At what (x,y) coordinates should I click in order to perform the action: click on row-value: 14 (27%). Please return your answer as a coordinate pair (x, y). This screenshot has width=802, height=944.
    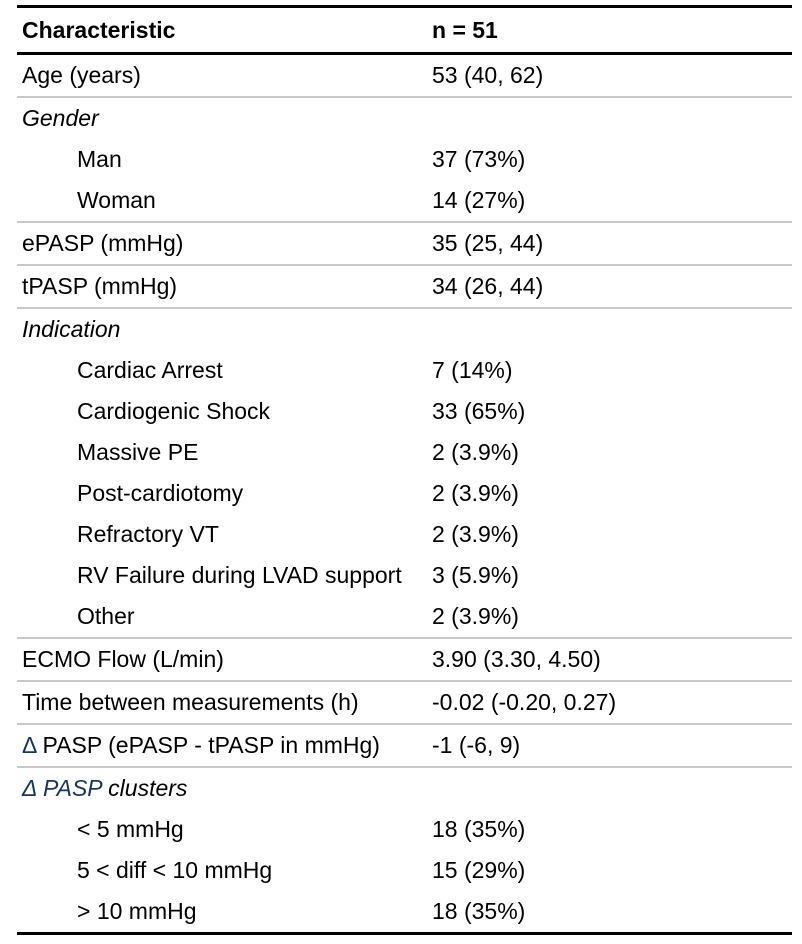
    Looking at the image, I should click on (479, 200).